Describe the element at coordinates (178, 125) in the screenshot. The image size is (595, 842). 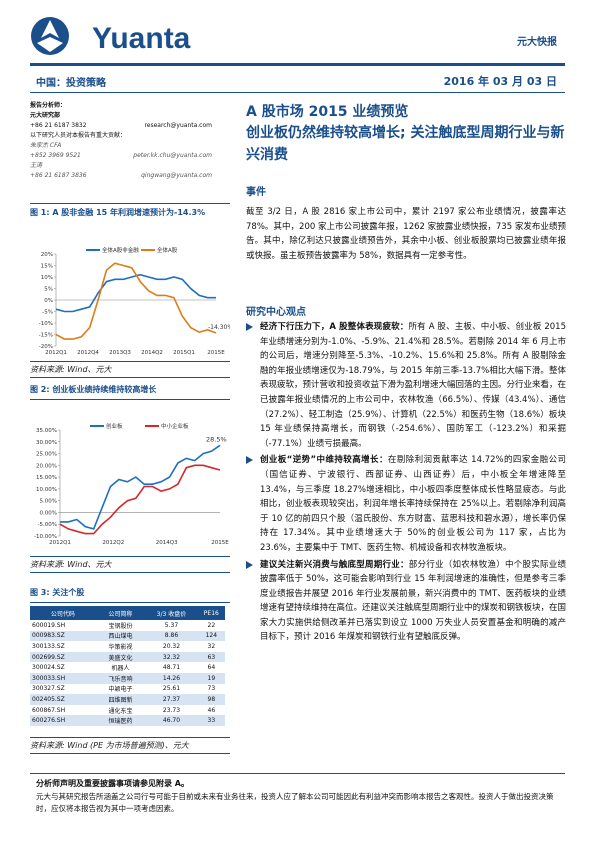
I see `analyst-email: research@yuanta.com` at that location.